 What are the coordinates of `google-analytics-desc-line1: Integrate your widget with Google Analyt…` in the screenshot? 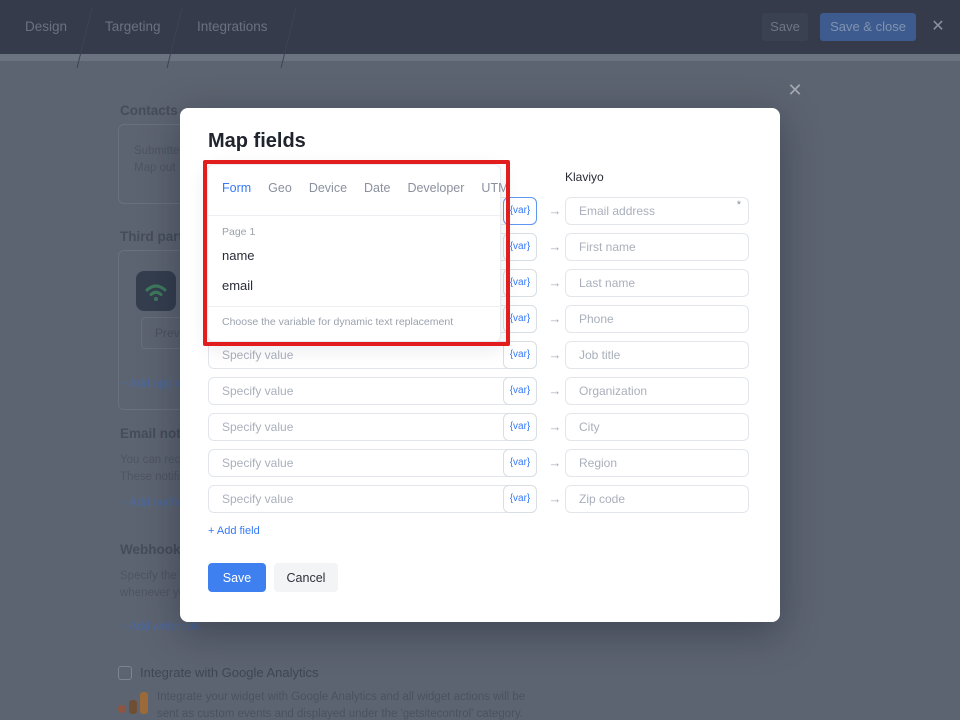 It's located at (341, 697).